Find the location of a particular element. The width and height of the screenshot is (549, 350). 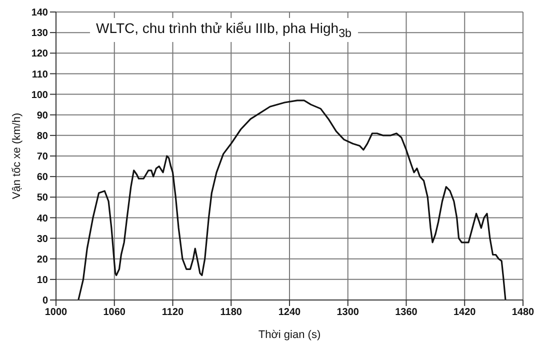

x-tick-label: 1420 is located at coordinates (465, 312).